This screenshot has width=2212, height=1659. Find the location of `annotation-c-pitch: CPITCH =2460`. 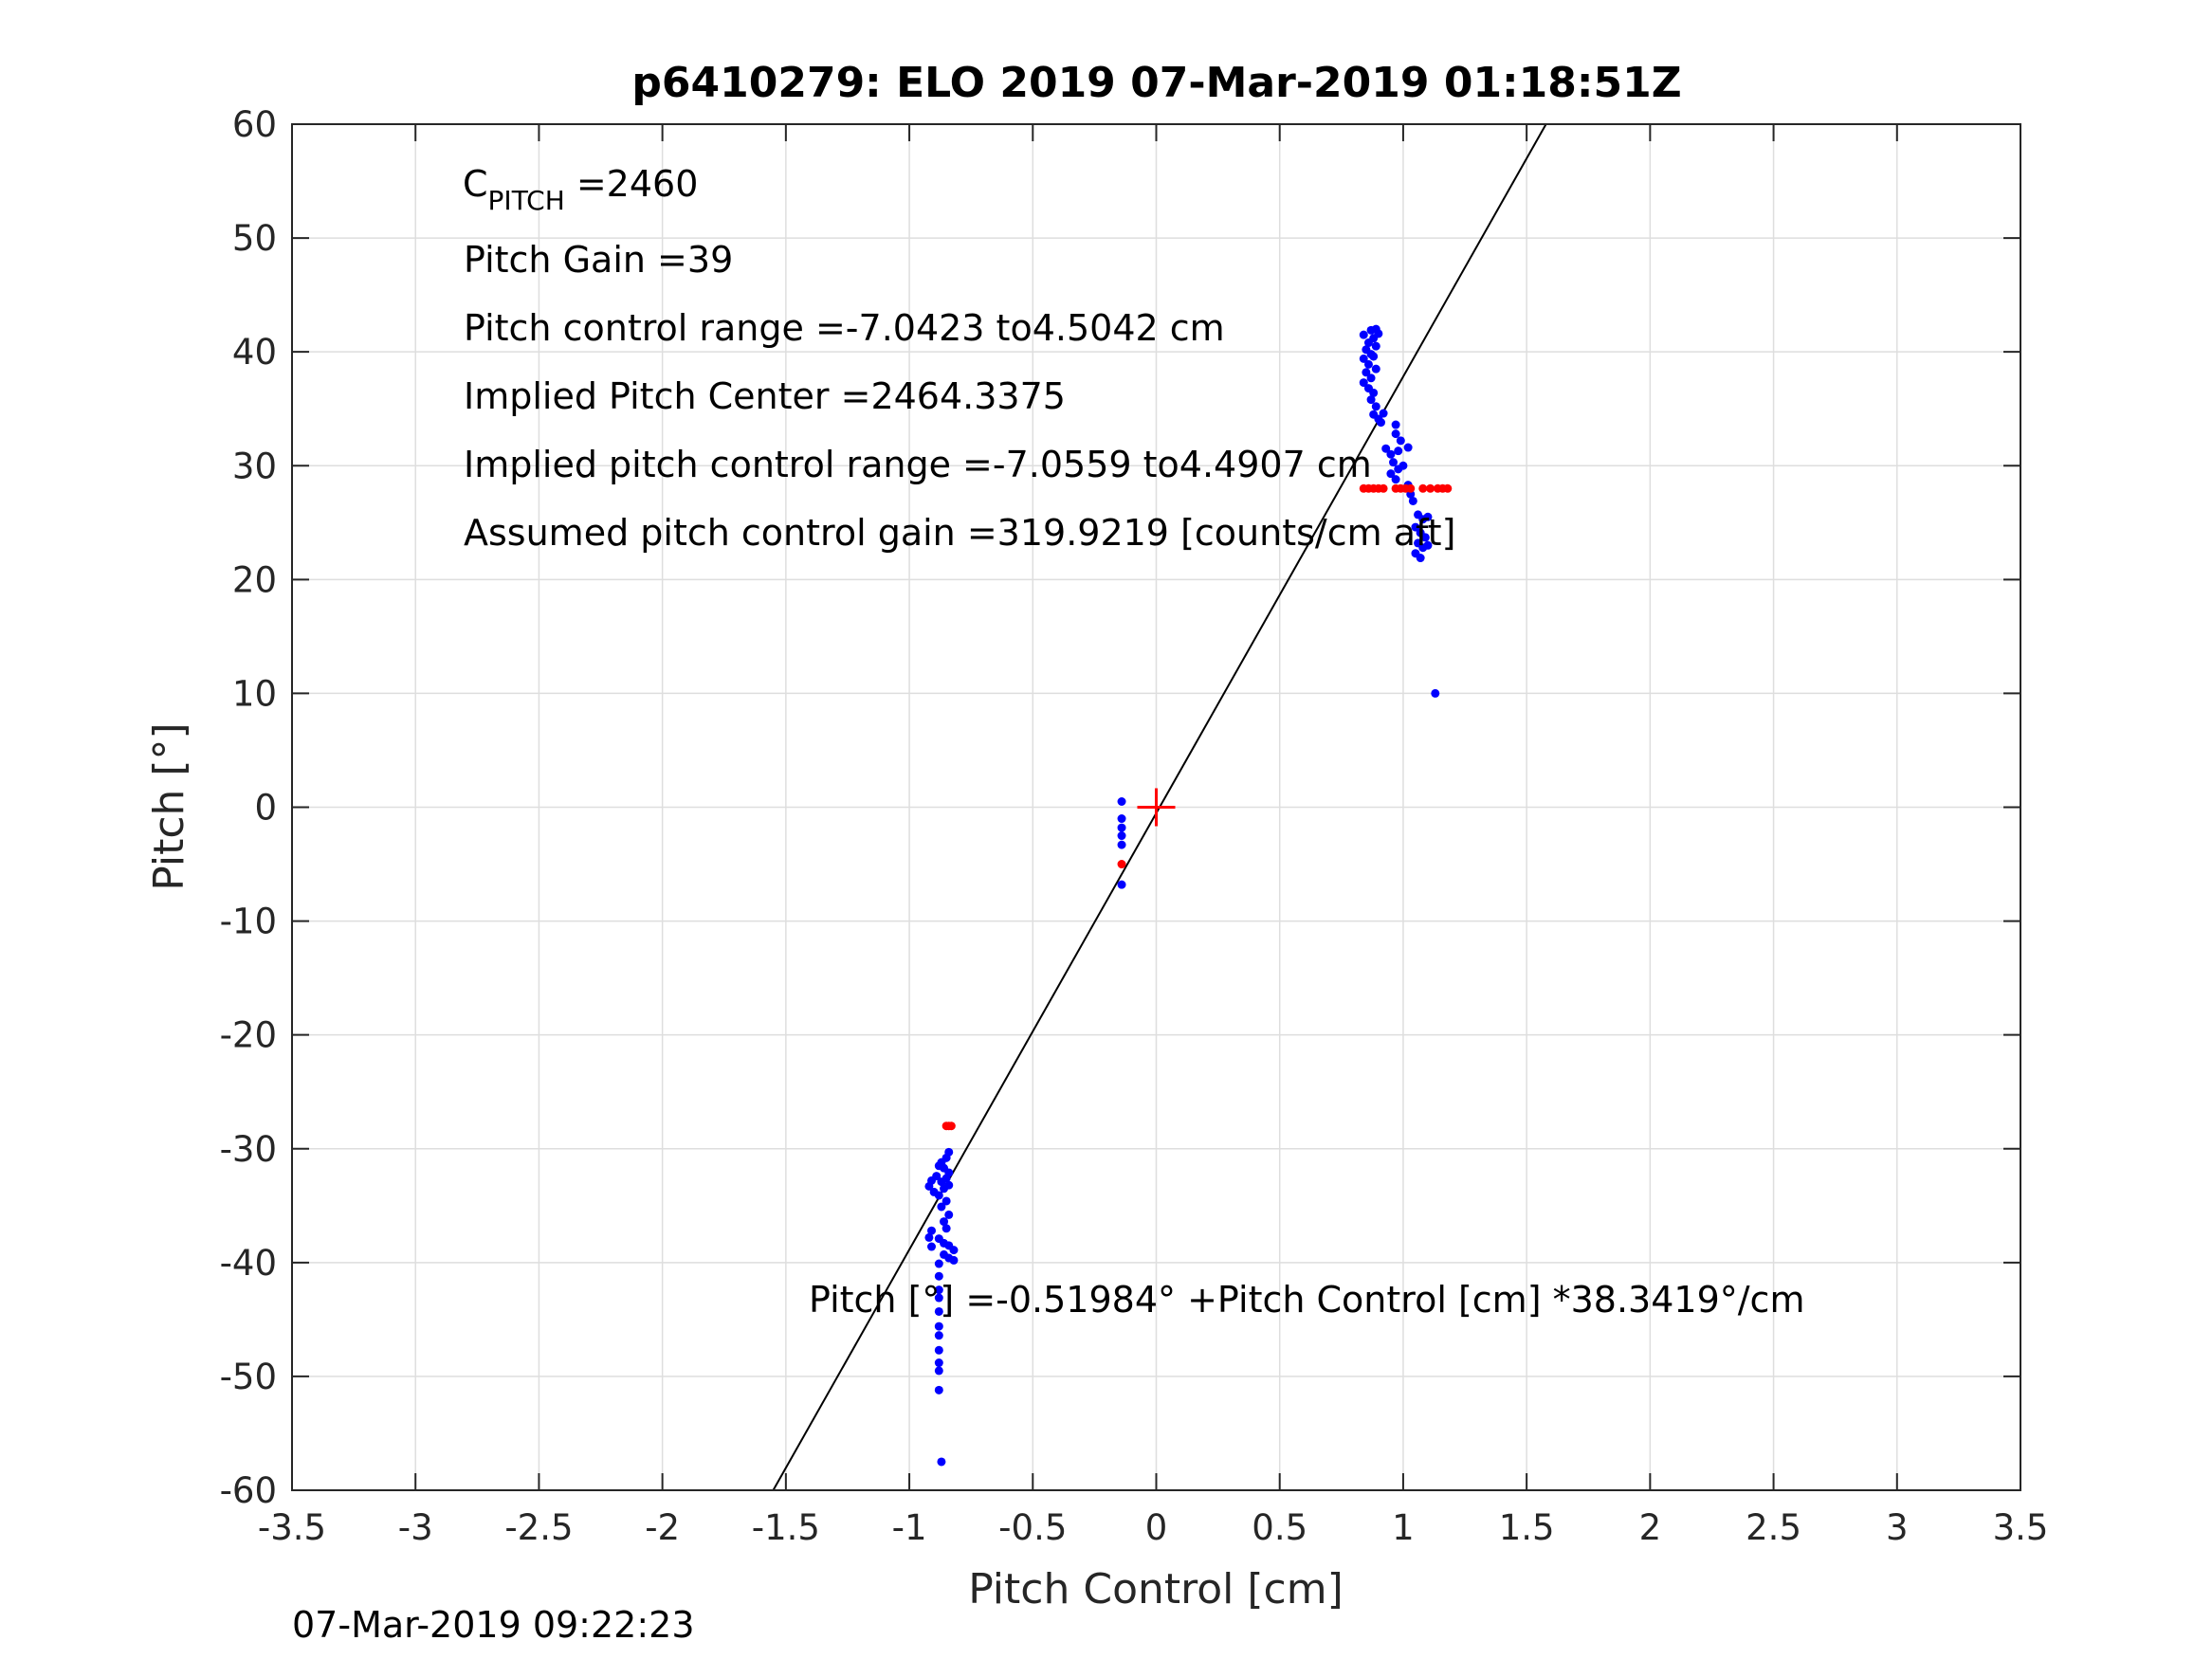

annotation-c-pitch: CPITCH =2460 is located at coordinates (580, 189).